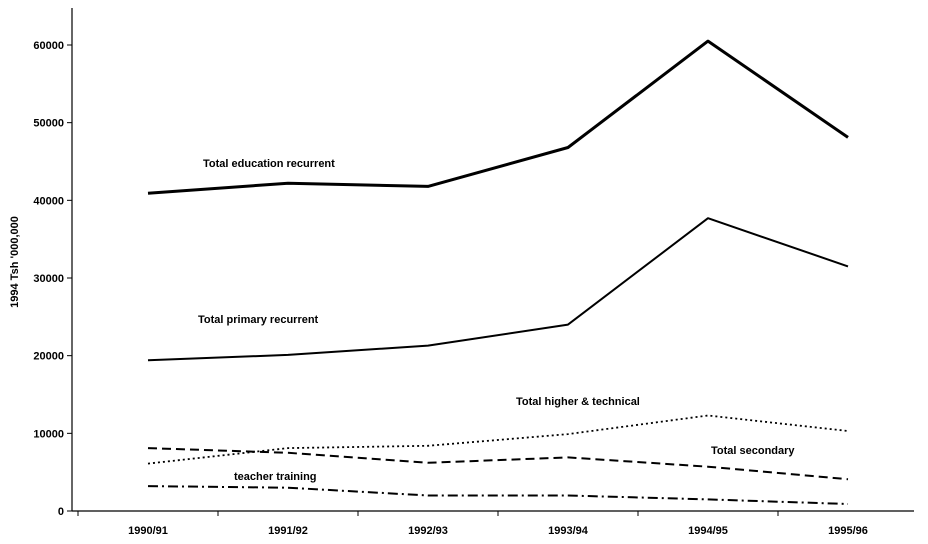 This screenshot has height=544, width=928. Describe the element at coordinates (753, 451) in the screenshot. I see `series-label-total-secondary: Total secondary` at that location.